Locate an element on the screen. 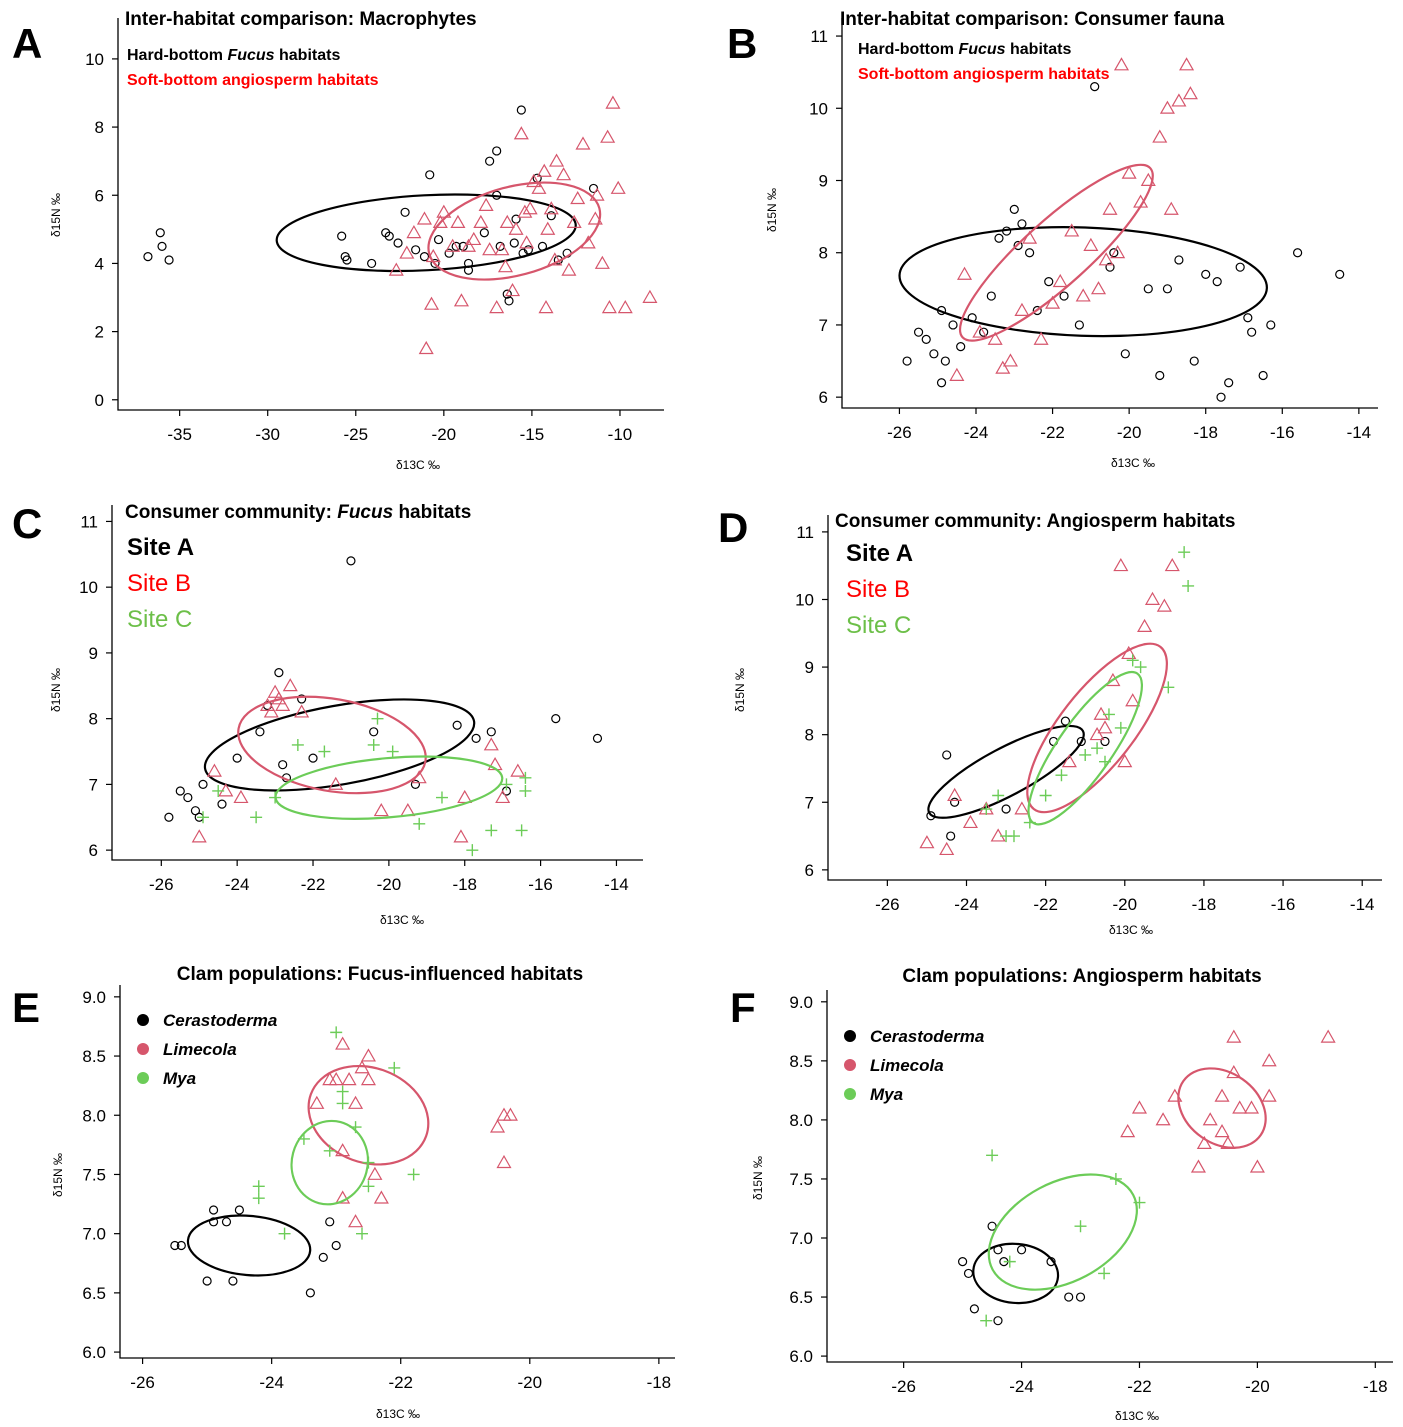 This screenshot has height=1427, width=1403. x-tick-label: -24 is located at coordinates (966, 904).